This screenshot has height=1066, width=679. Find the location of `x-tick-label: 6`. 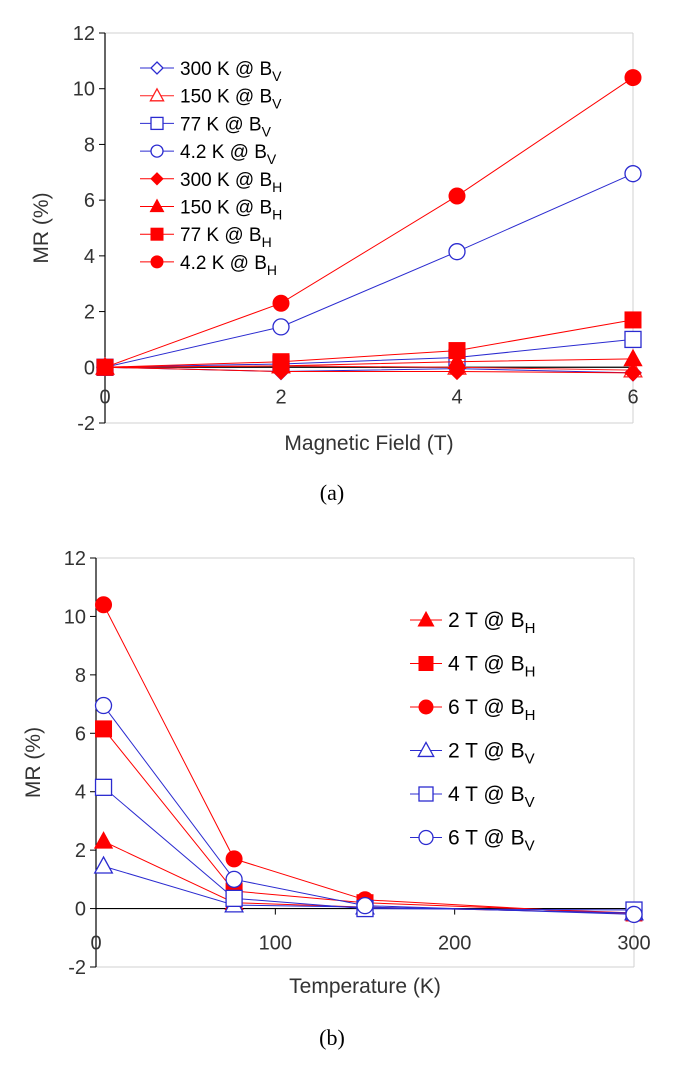

x-tick-label: 6 is located at coordinates (632, 397).